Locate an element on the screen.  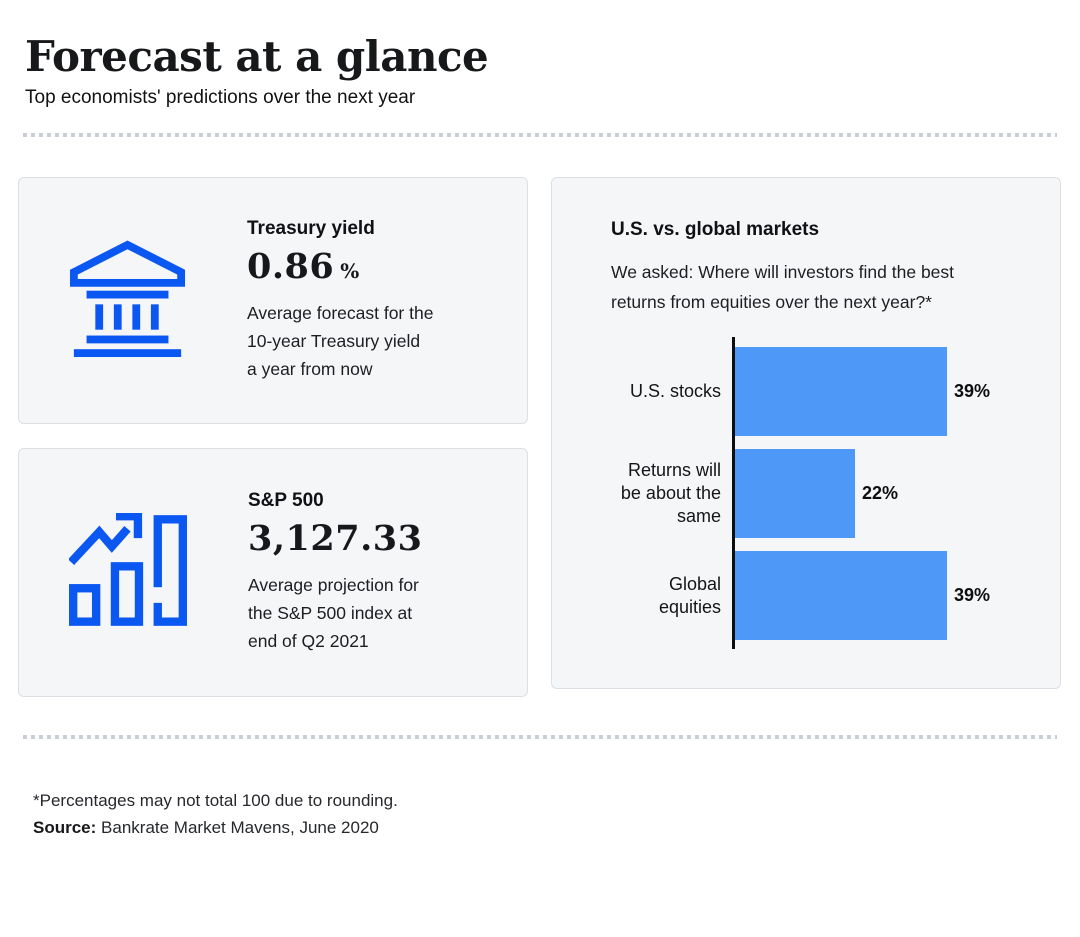
chart-value-global-equities: 39% is located at coordinates (972, 595).